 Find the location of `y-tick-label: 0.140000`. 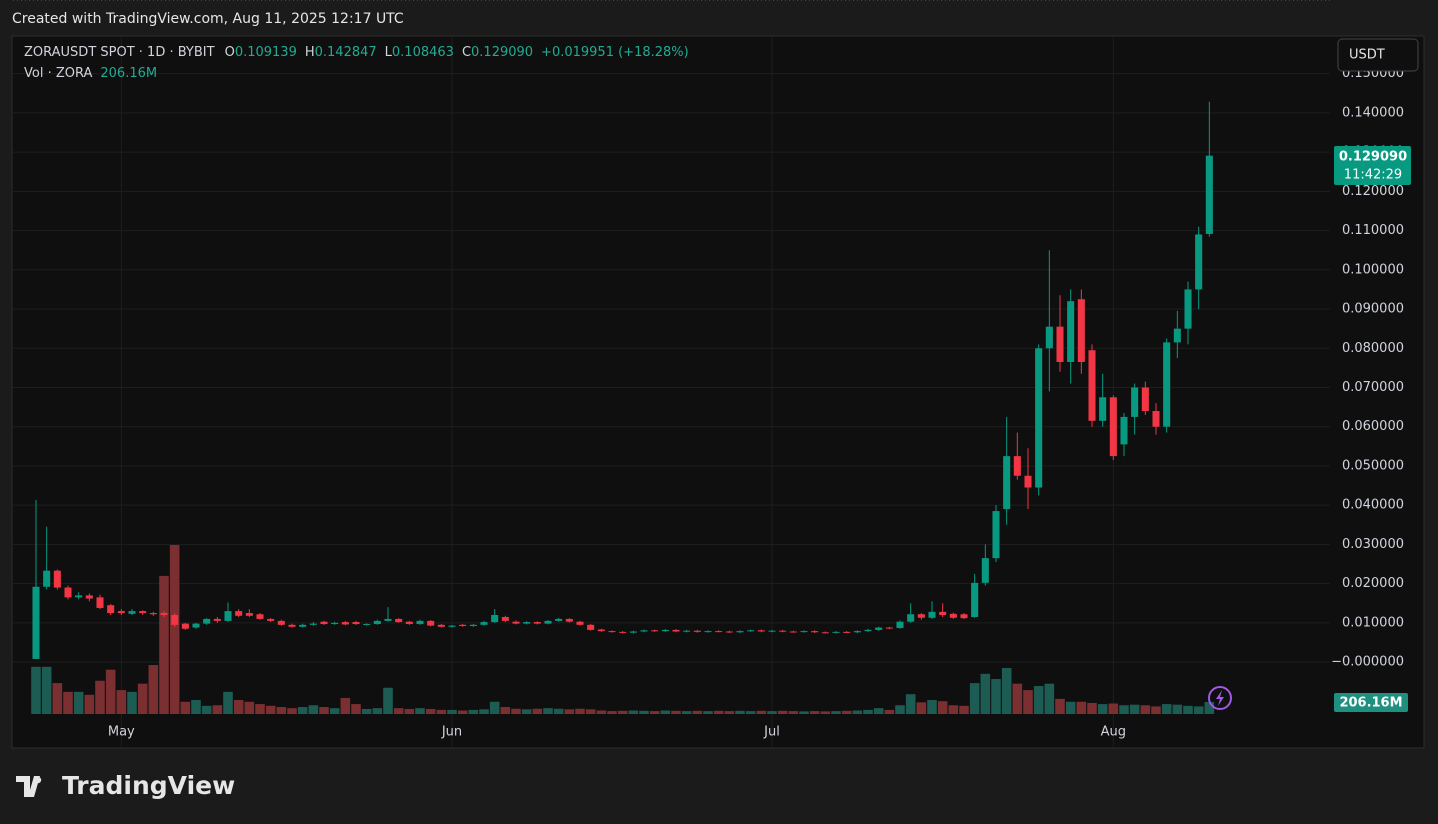

y-tick-label: 0.140000 is located at coordinates (1373, 112).